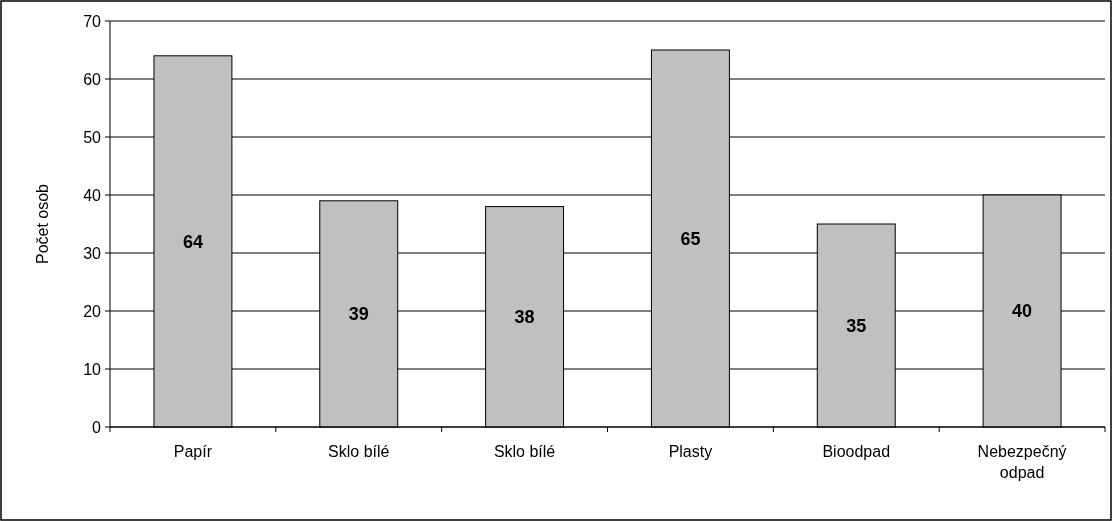 The width and height of the screenshot is (1112, 521). Describe the element at coordinates (358, 314) in the screenshot. I see `data-label: 39` at that location.